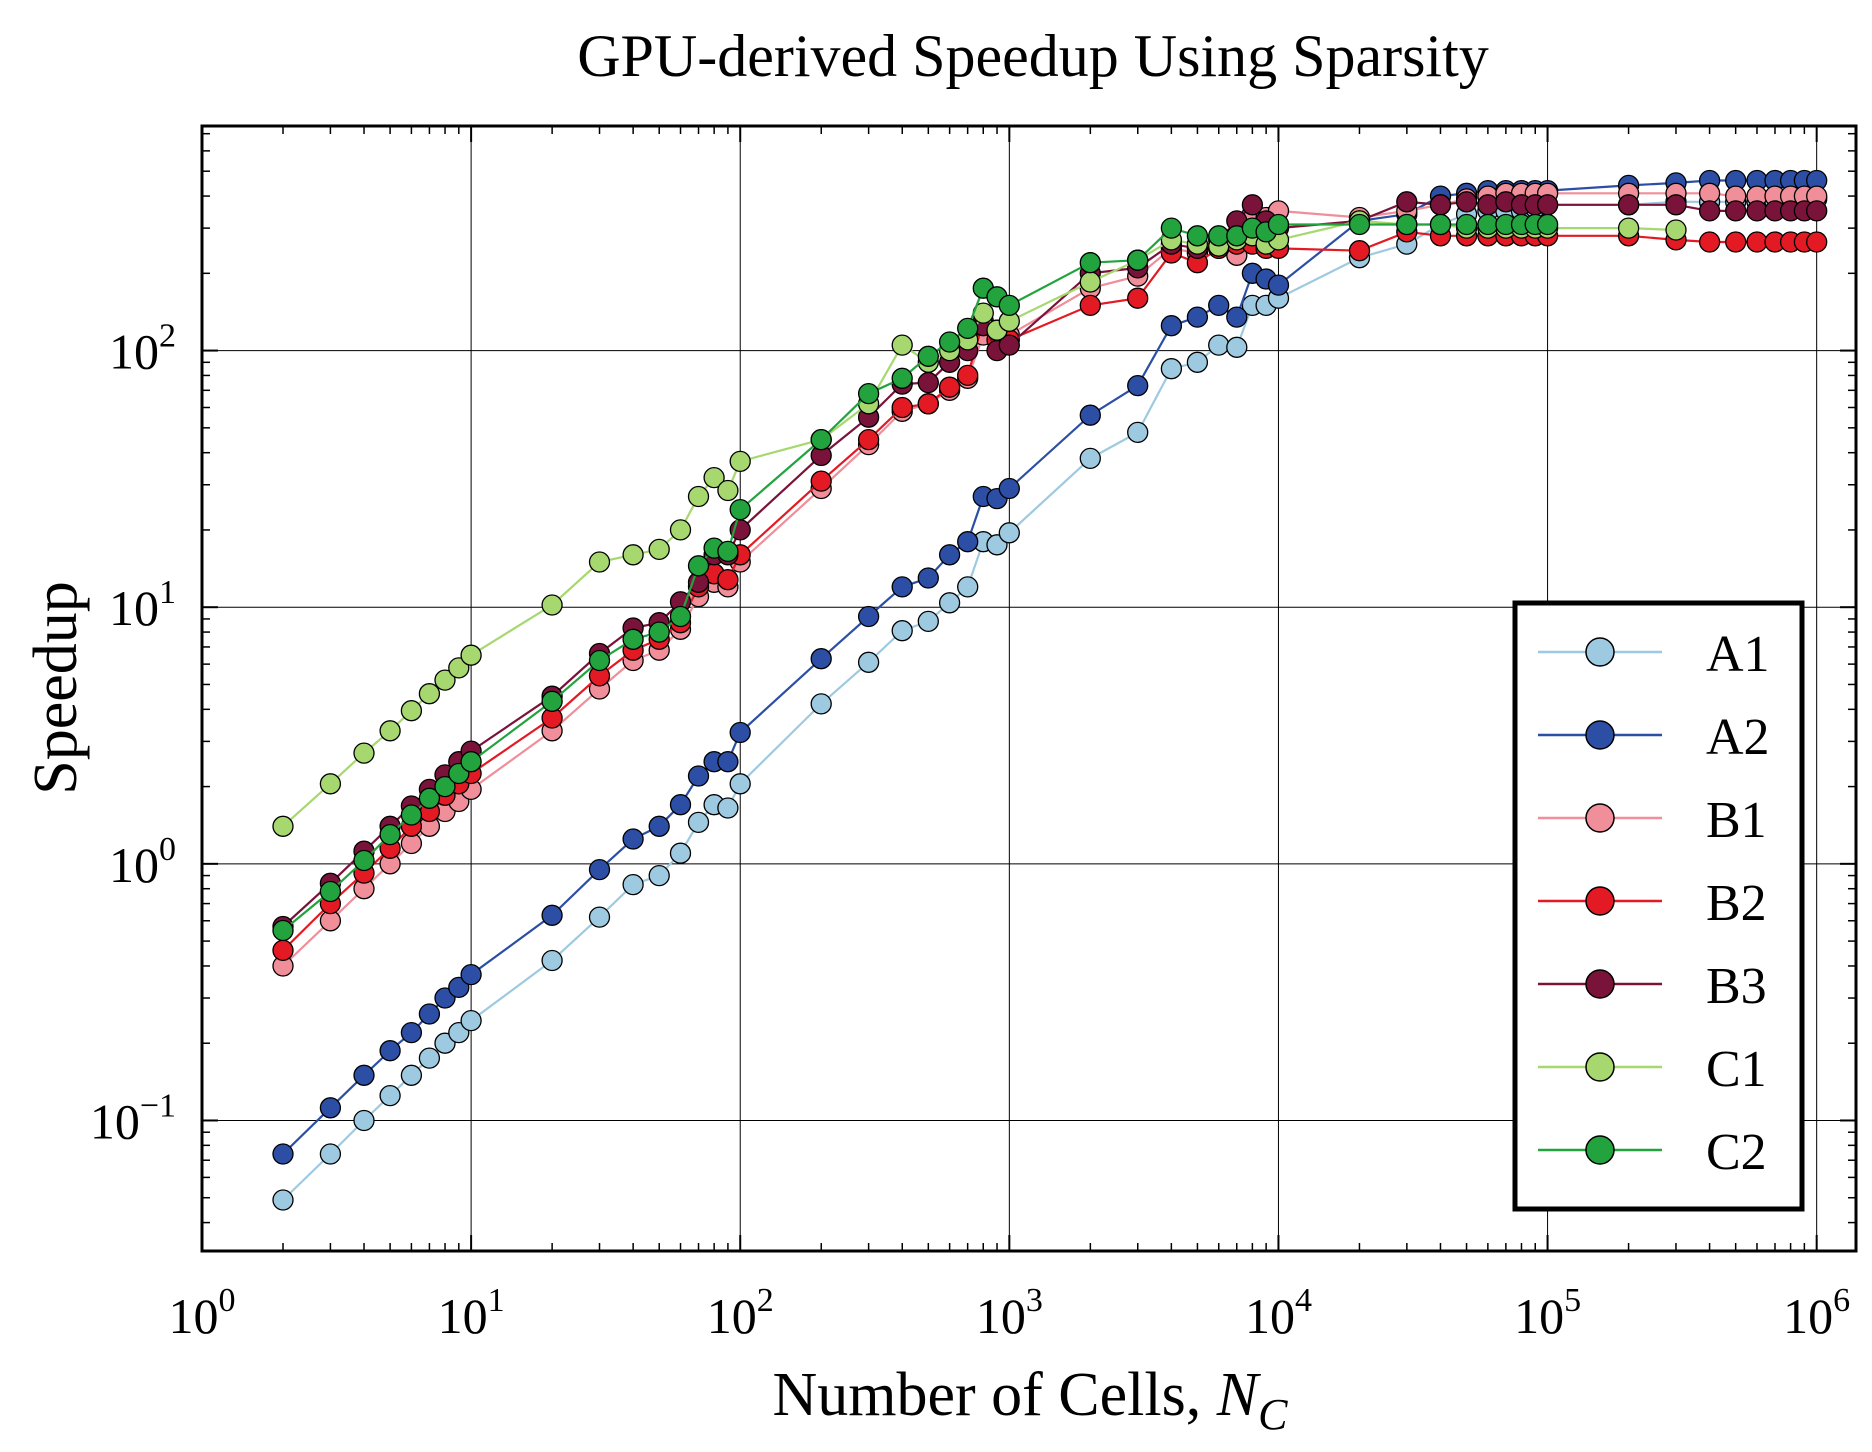 This screenshot has height=1452, width=1872. I want to click on x-tick-label-exponent: 3, so click(1034, 1300).